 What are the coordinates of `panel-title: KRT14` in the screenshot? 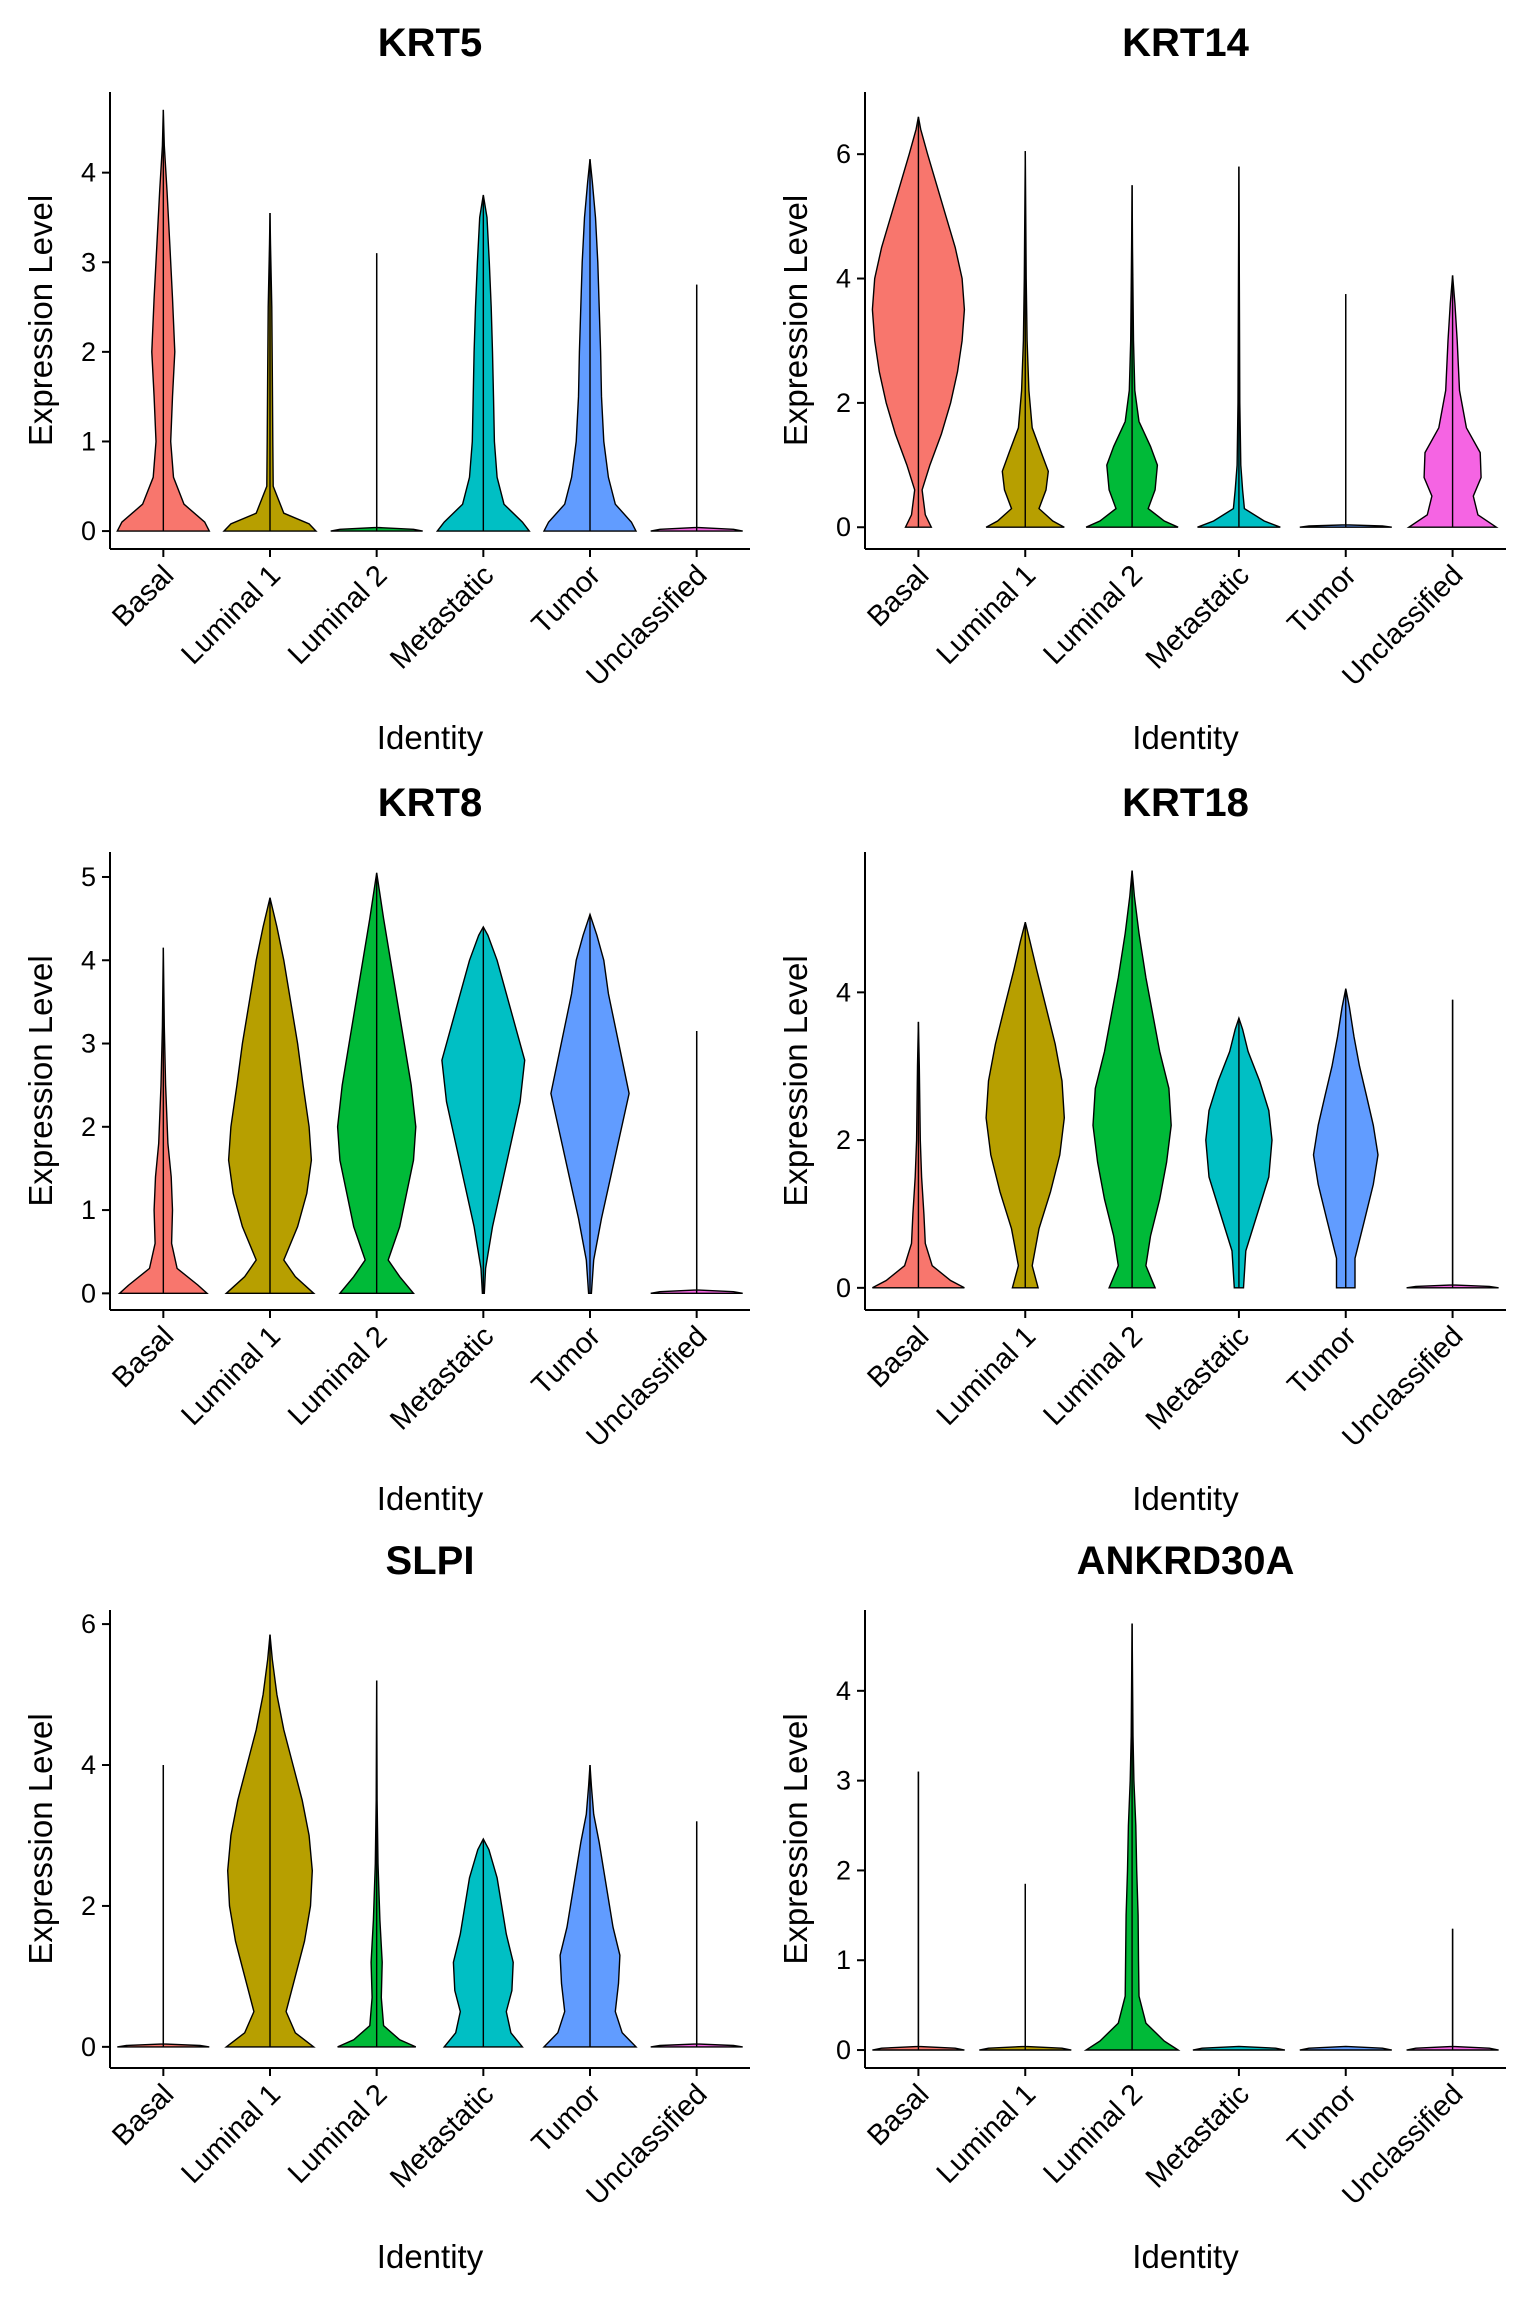 It's located at (1185, 43).